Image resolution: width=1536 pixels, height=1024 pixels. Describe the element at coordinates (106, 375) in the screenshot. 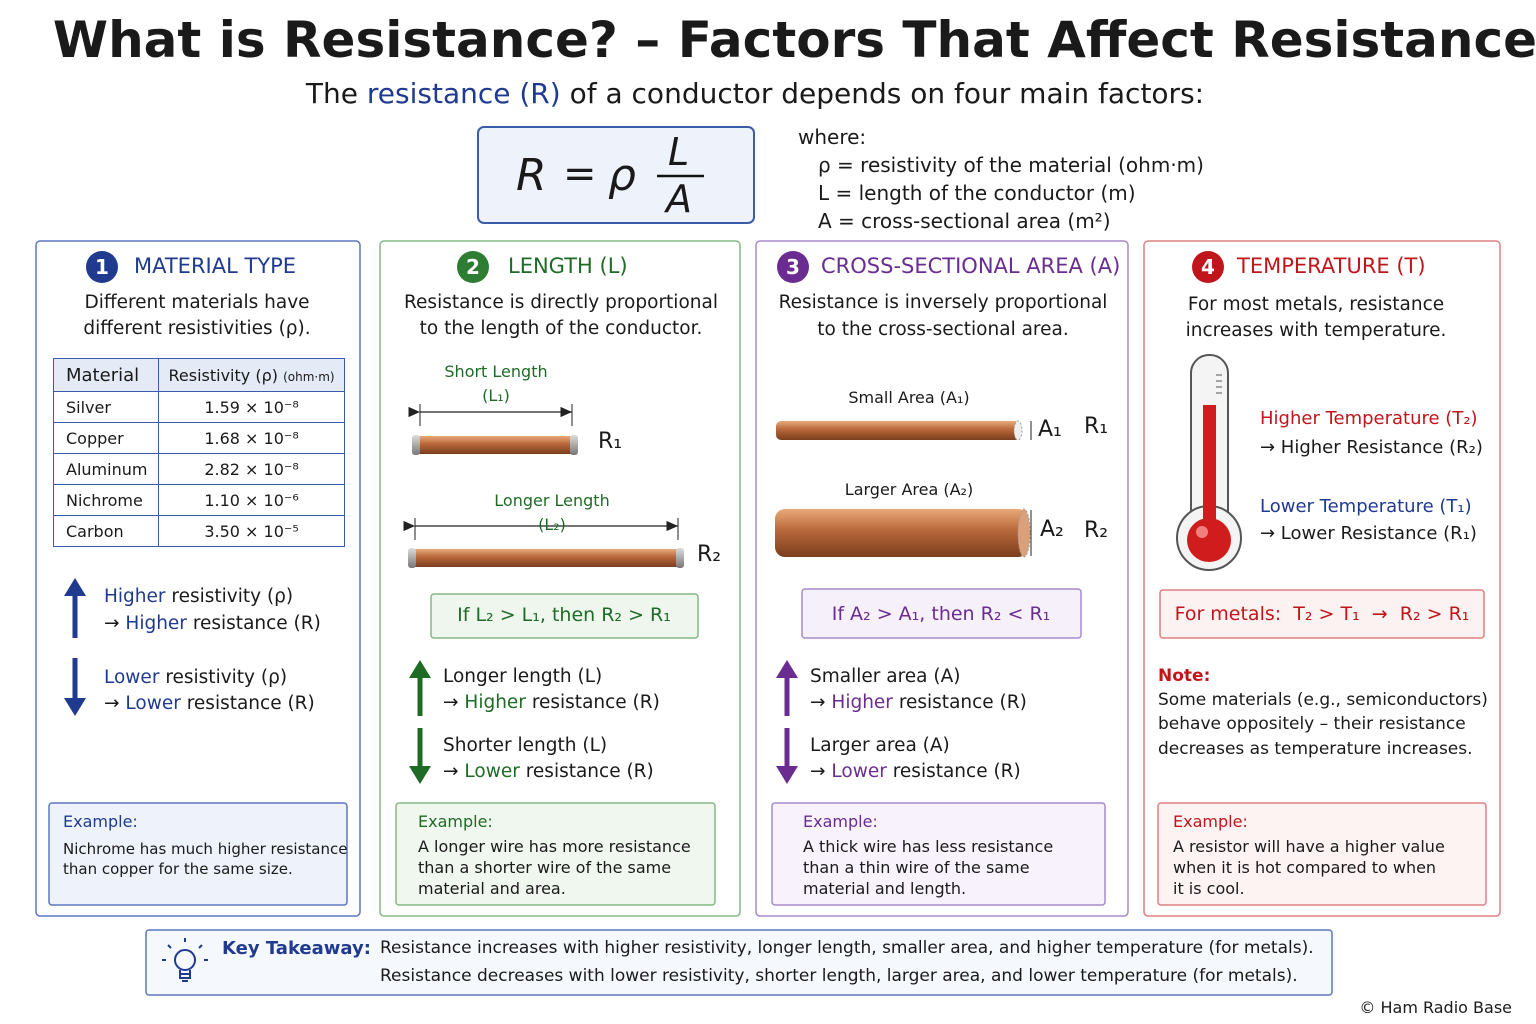

I see `table-header: Material` at that location.